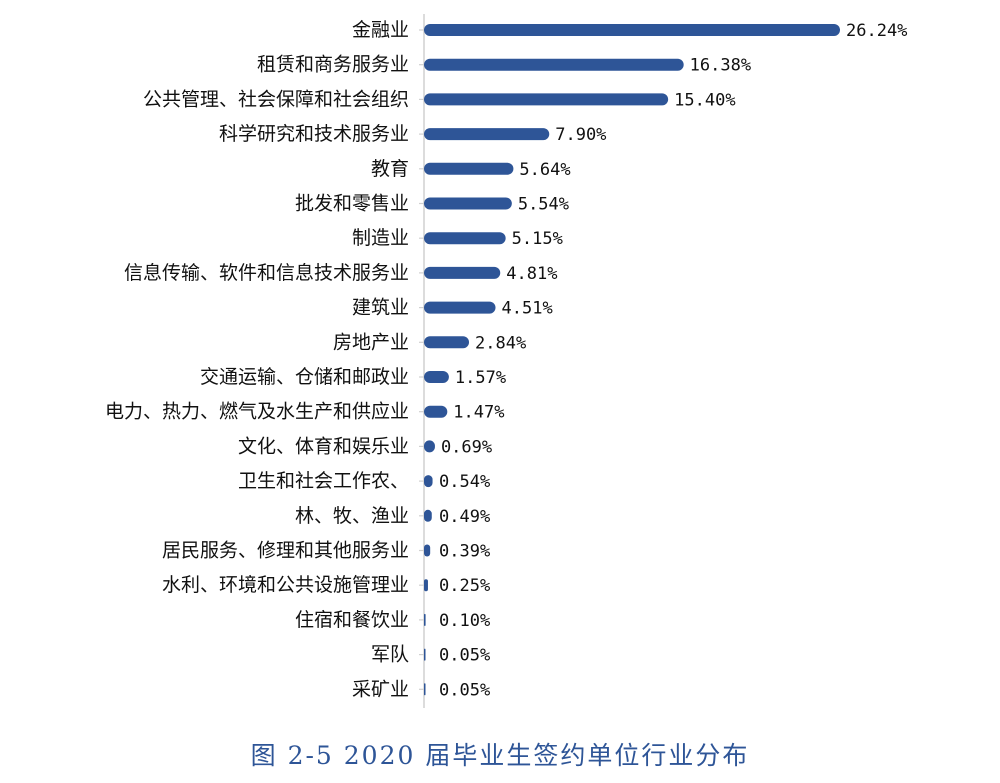 The image size is (1000, 783). What do you see at coordinates (543, 205) in the screenshot?
I see `value-label: 5.54%` at bounding box center [543, 205].